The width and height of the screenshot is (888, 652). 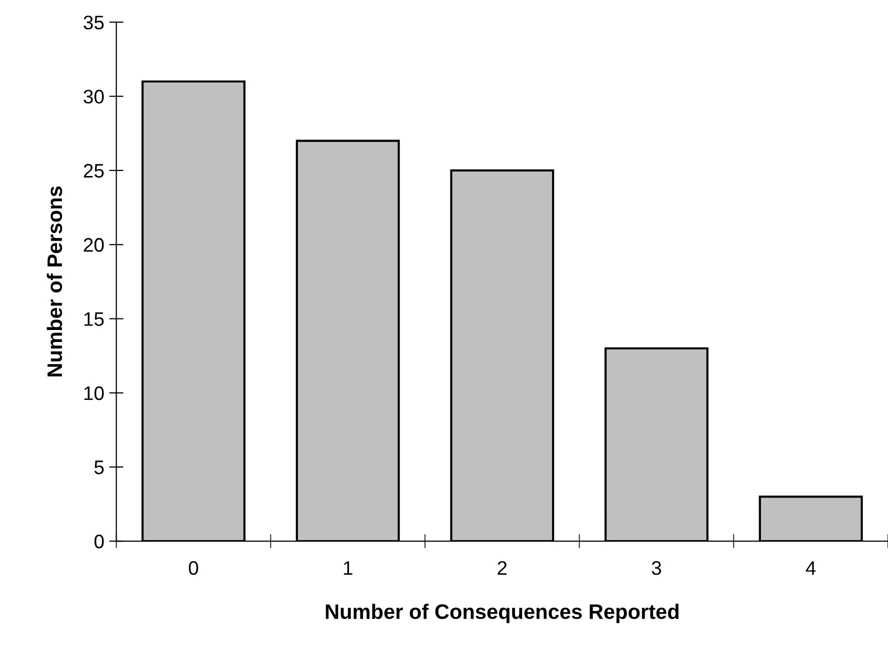 What do you see at coordinates (348, 568) in the screenshot?
I see `x-tick-label: 1` at bounding box center [348, 568].